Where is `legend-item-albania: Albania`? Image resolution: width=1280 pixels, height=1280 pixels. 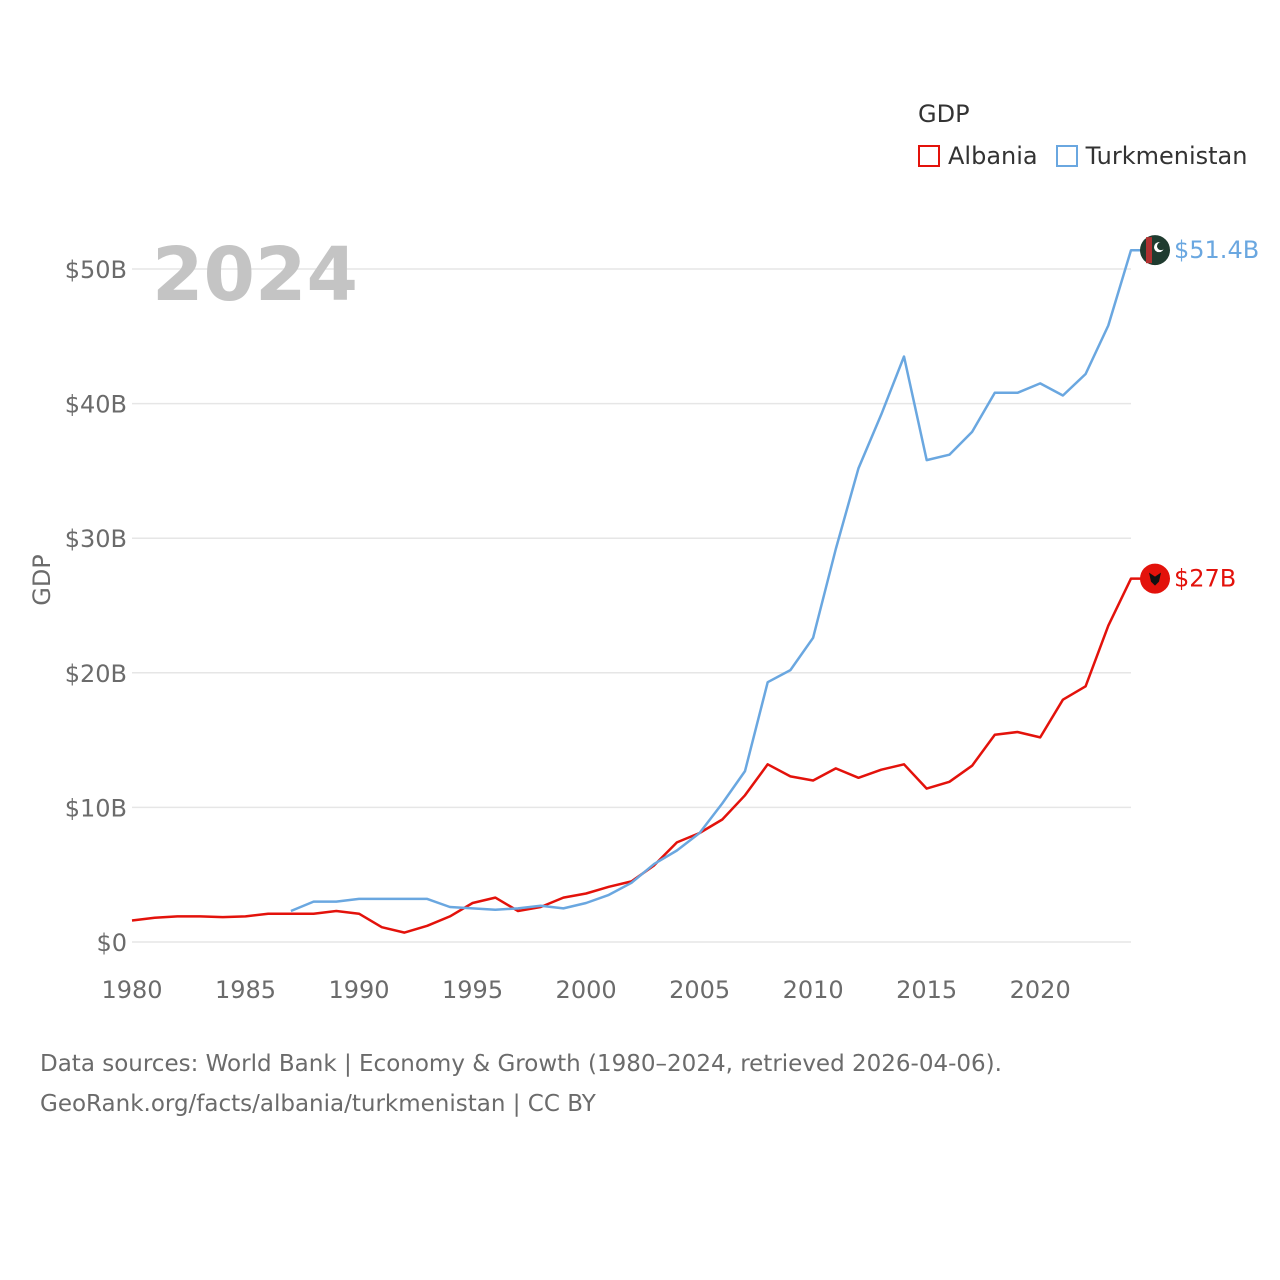
legend-item-albania: Albania is located at coordinates (978, 156).